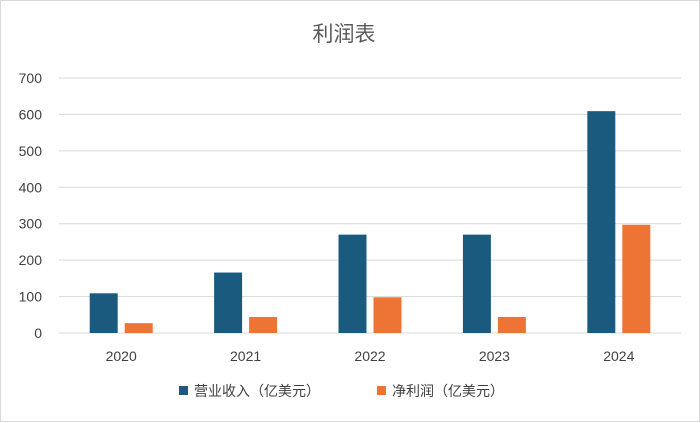 The image size is (700, 423). I want to click on x-tick-label: 2021, so click(245, 356).